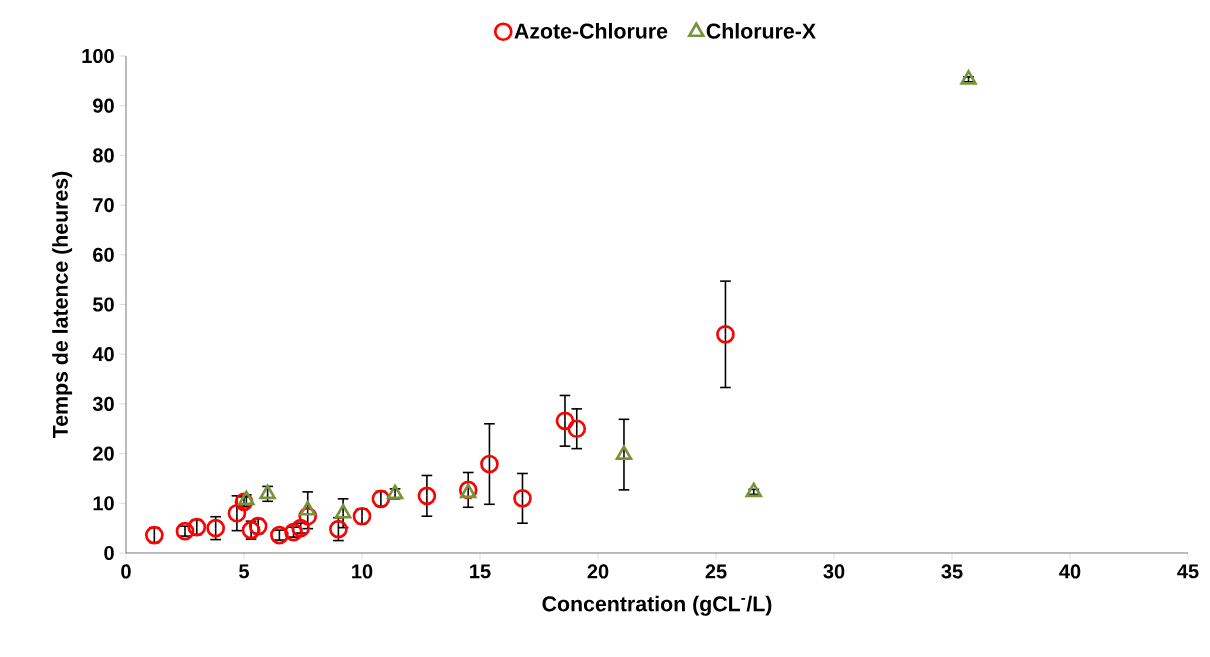 This screenshot has height=657, width=1210. What do you see at coordinates (109, 553) in the screenshot?
I see `y-tick-label: 0` at bounding box center [109, 553].